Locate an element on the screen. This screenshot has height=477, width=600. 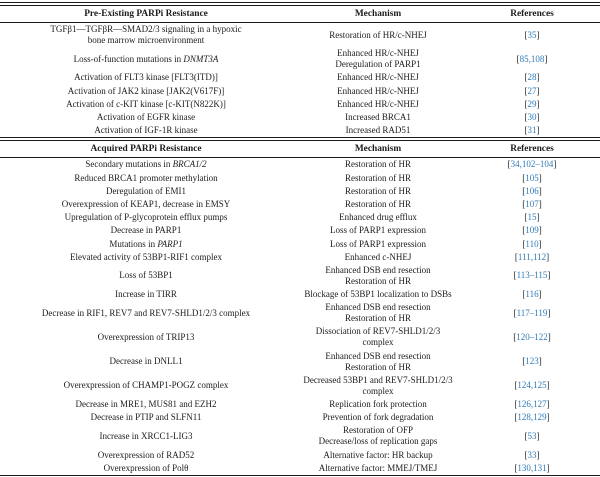
resistance-text-line: Activation of EGFR kinase is located at coordinates (146, 117).